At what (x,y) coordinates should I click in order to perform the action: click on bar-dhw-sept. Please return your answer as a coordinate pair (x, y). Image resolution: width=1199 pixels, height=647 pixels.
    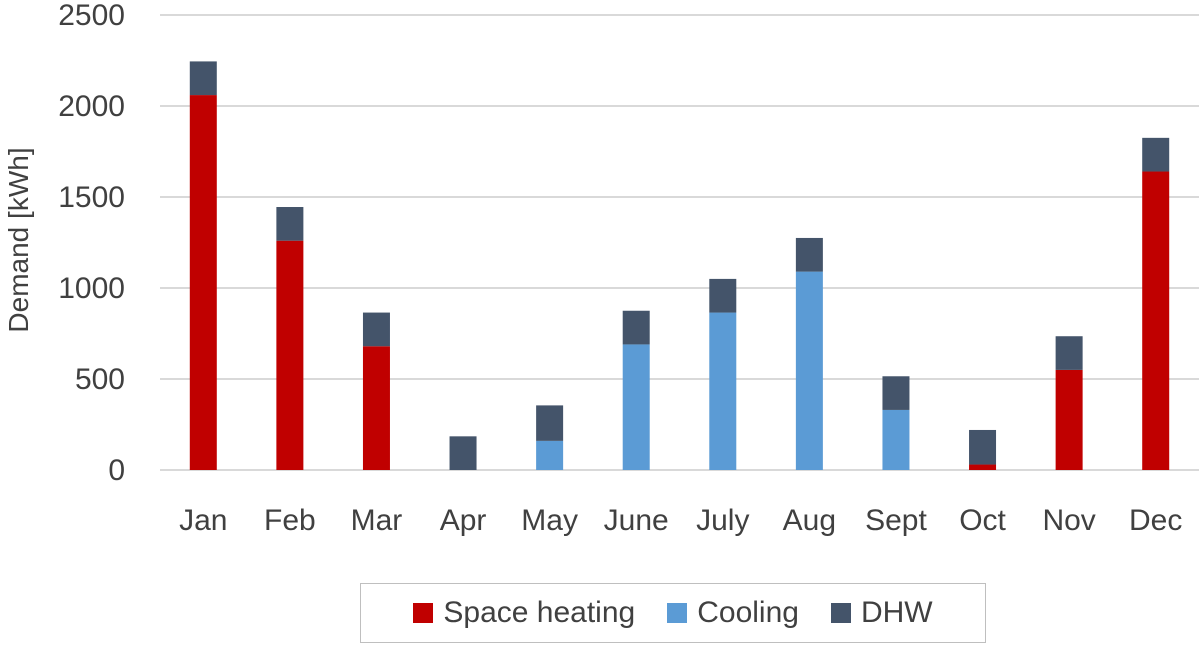
    Looking at the image, I should click on (896, 393).